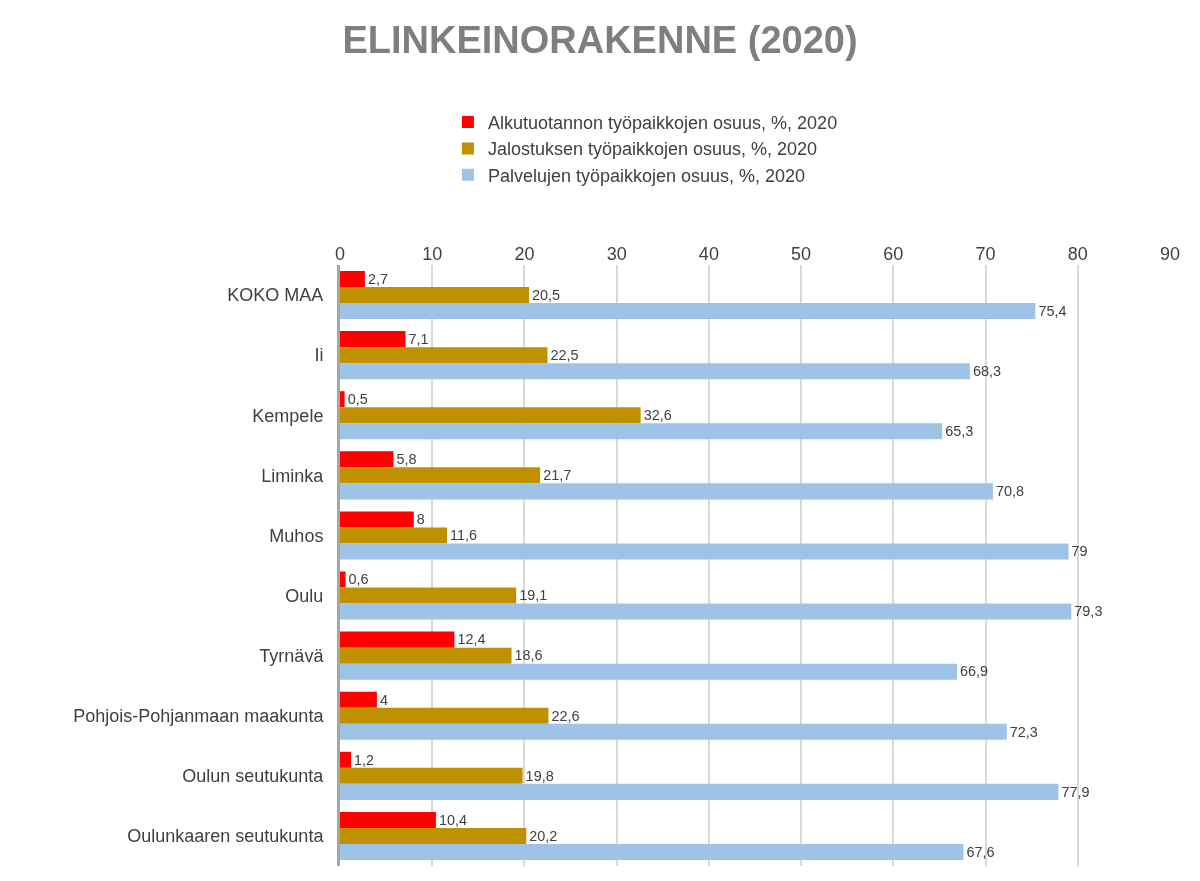 This screenshot has width=1200, height=881. What do you see at coordinates (432, 254) in the screenshot?
I see `x-tick-label: 10` at bounding box center [432, 254].